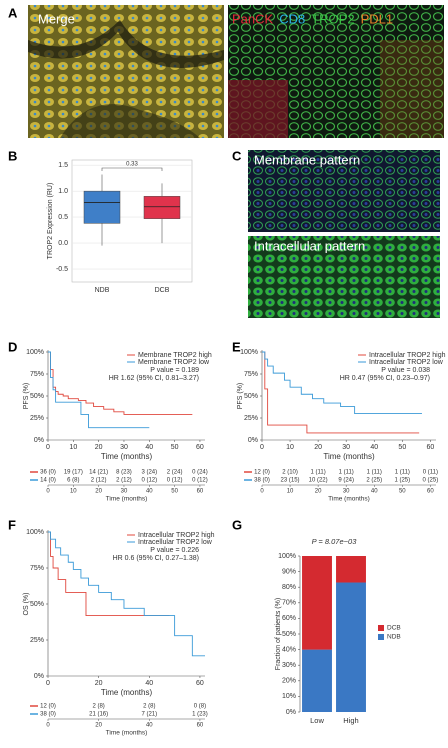 This screenshot has width=448, height=748. I want to click on image-label: Membrane pattern, so click(307, 159).